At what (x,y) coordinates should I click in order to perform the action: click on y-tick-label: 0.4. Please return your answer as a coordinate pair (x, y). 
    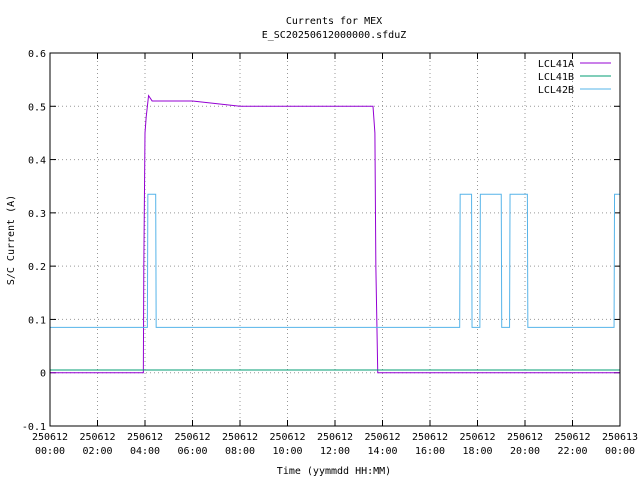
    Looking at the image, I should click on (37, 161).